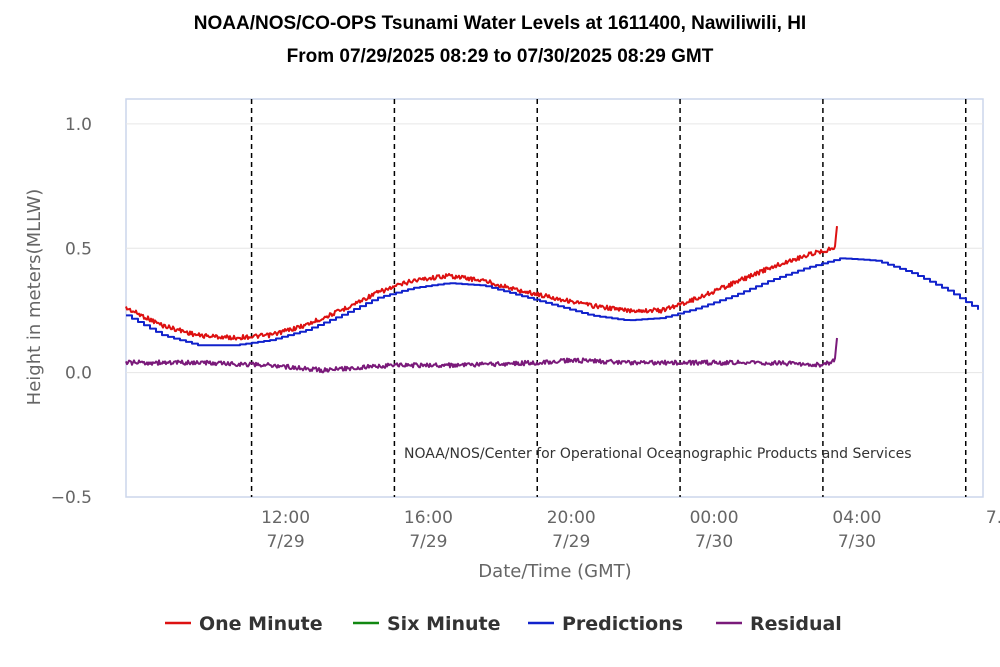 Image resolution: width=1000 pixels, height=667 pixels. I want to click on x-tick-time-label: 00:00, so click(714, 518).